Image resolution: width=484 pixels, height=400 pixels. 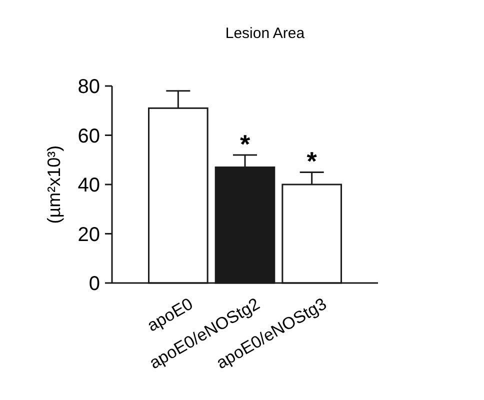 What do you see at coordinates (89, 235) in the screenshot?
I see `y-tick-label: 20` at bounding box center [89, 235].